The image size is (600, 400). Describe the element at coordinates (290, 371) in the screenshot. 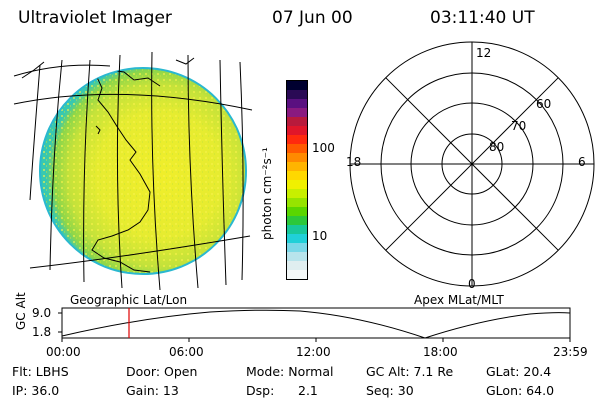

I see `info-mode: Mode: Normal` at that location.